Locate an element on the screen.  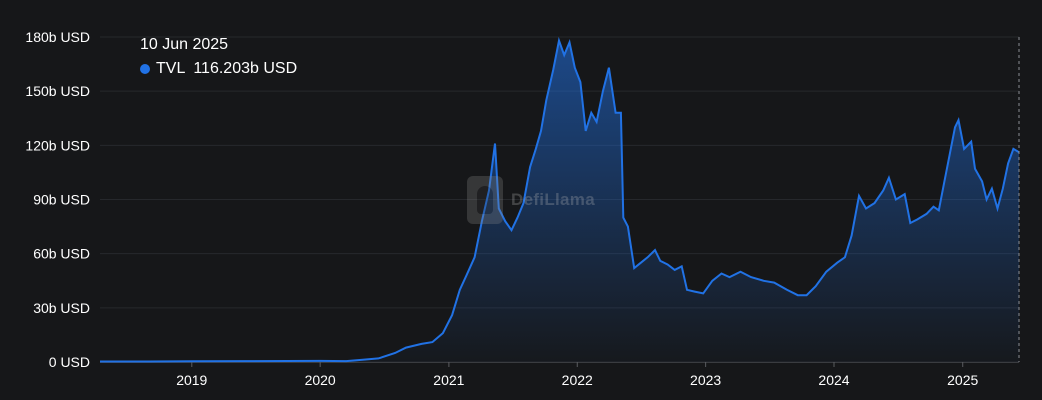
x-tick-label: 2024 is located at coordinates (833, 380).